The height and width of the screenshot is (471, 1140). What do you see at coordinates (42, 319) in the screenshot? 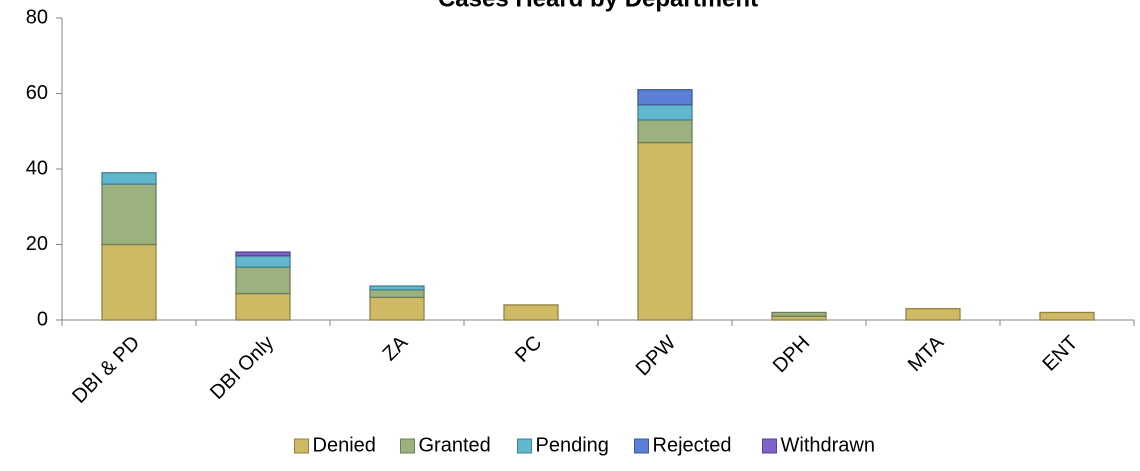
I see `y-tick-label: 0` at bounding box center [42, 319].